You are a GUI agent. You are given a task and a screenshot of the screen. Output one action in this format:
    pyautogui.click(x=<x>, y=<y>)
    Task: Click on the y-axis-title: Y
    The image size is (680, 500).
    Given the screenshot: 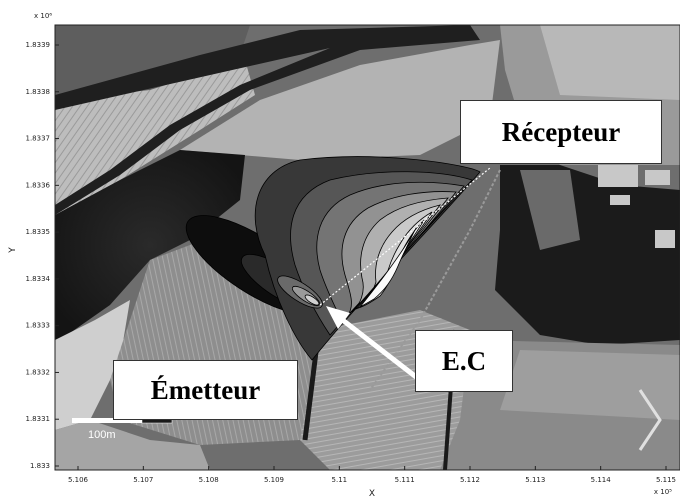 What is the action you would take?
    pyautogui.click(x=13, y=250)
    